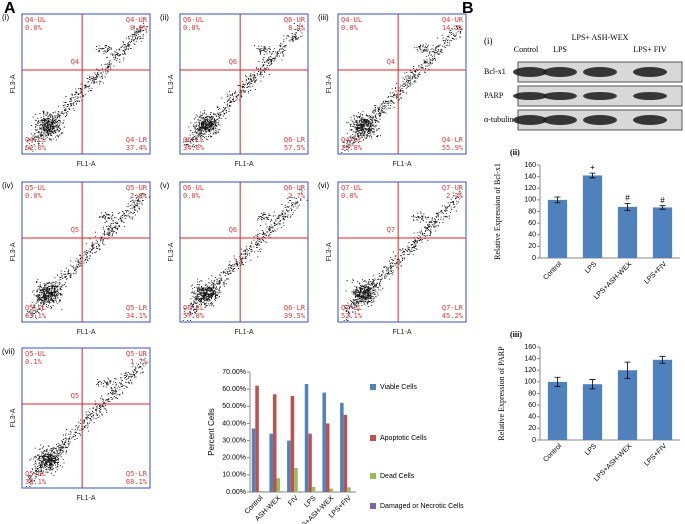 Image resolution: width=685 pixels, height=524 pixels. Describe the element at coordinates (295, 316) in the screenshot. I see `quadrant-percent: 39.5%` at that location.